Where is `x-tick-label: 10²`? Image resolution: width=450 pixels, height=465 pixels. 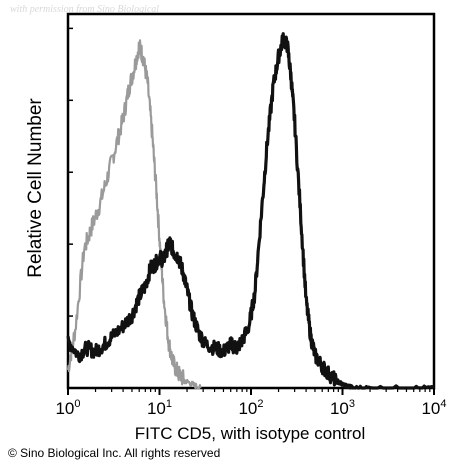
x-tick-label: 10² is located at coordinates (250, 408).